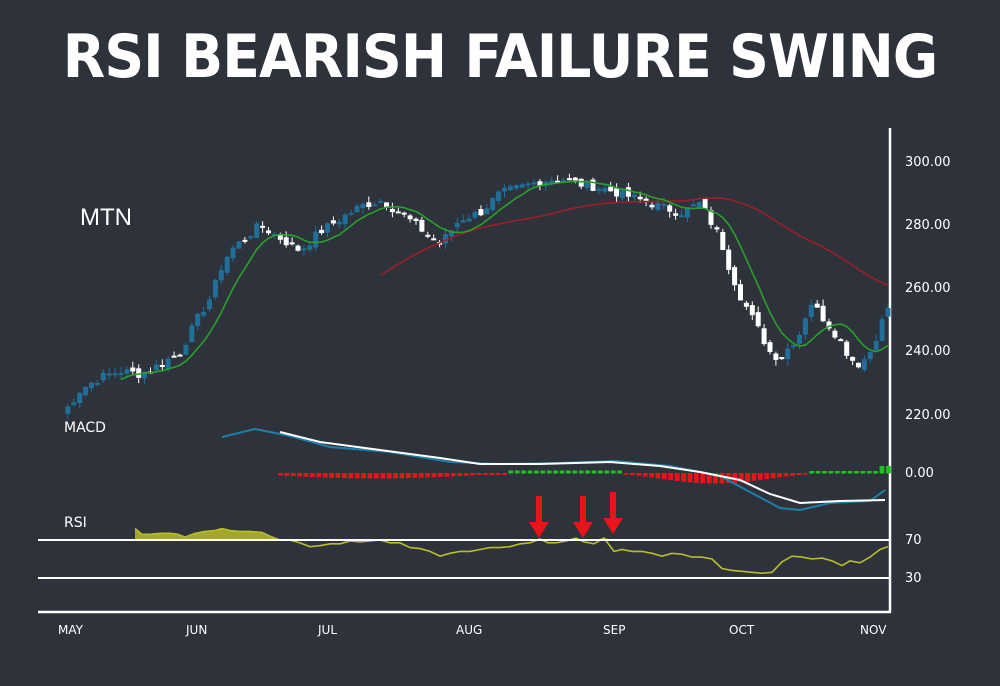 The width and height of the screenshot is (1000, 686). What do you see at coordinates (584, 475) in the screenshot?
I see `macd-histogram` at bounding box center [584, 475].